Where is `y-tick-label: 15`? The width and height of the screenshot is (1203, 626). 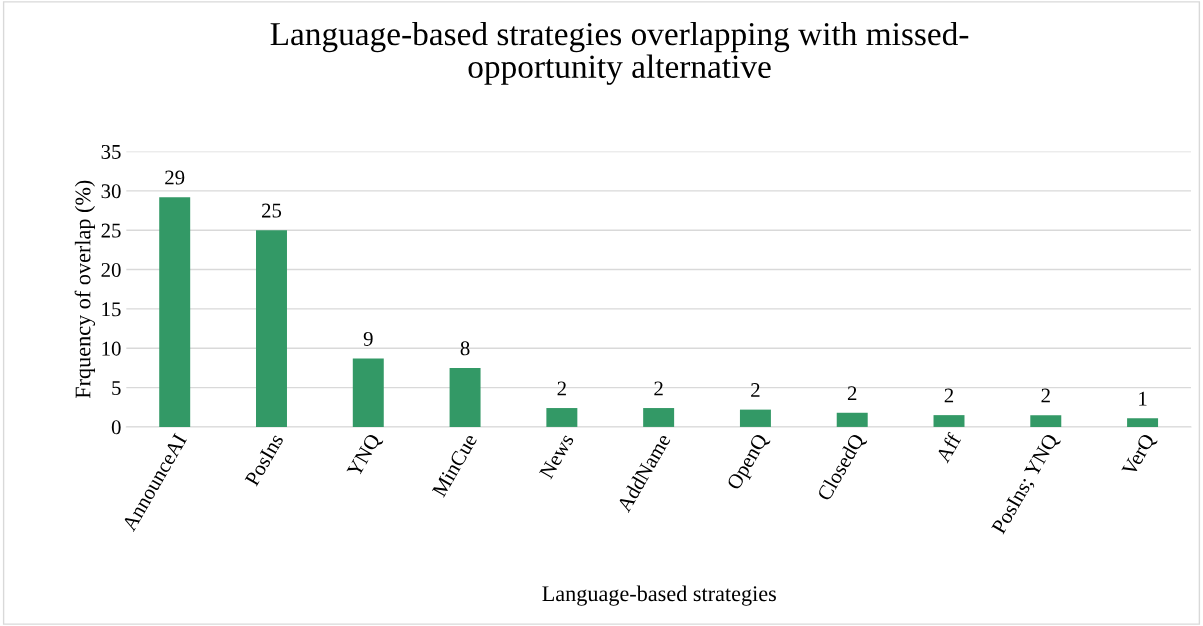 y-tick-label: 15 is located at coordinates (111, 309).